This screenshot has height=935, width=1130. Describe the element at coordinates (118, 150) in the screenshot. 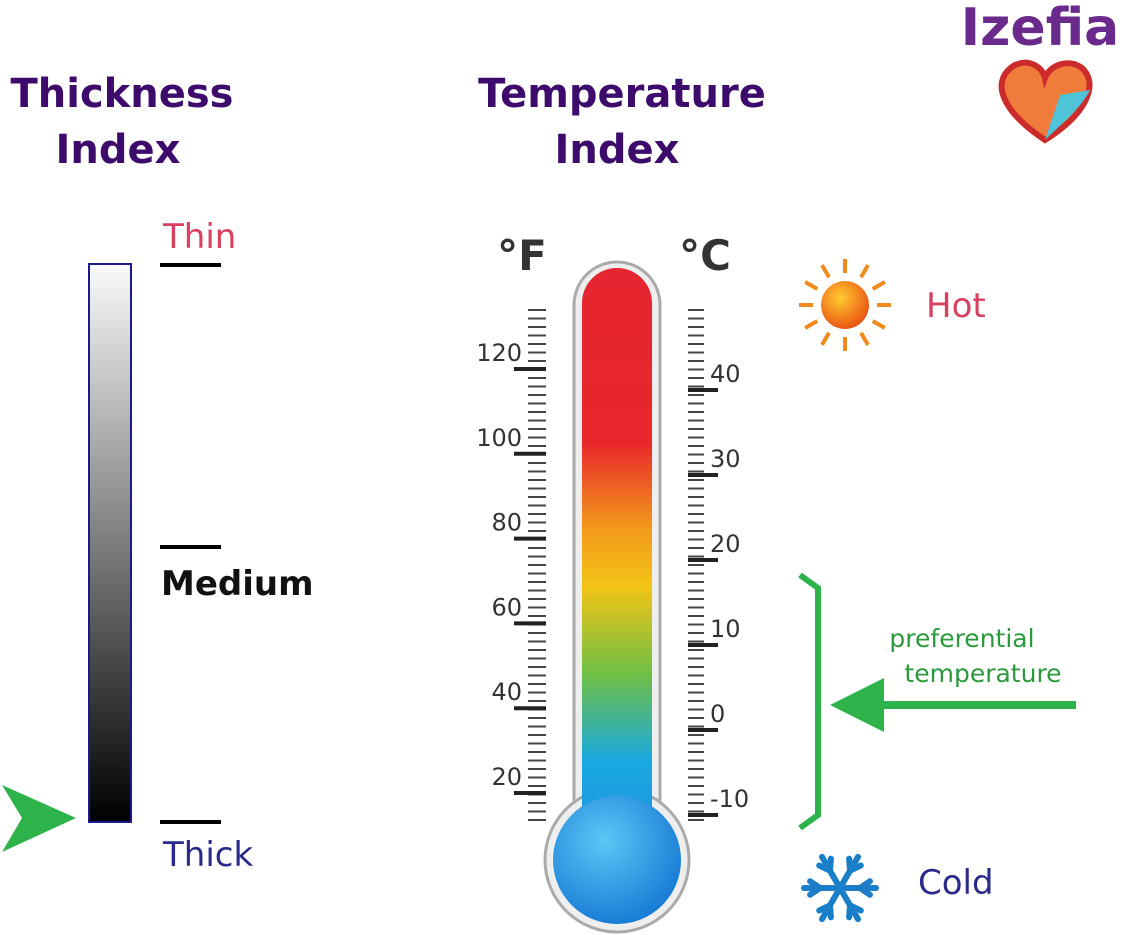

I see `thickness-title: Index` at that location.